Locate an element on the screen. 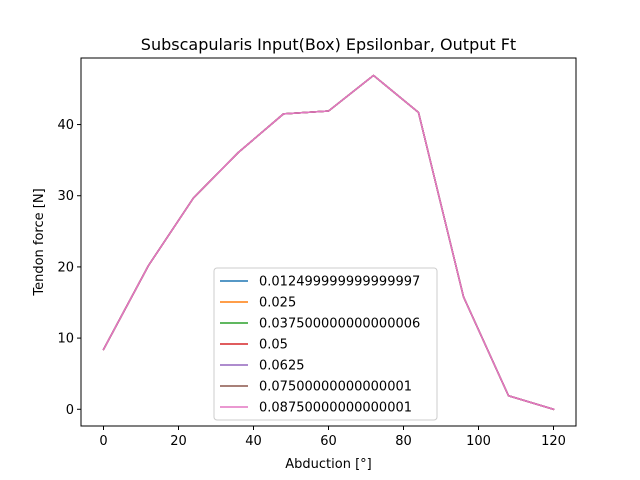 The height and width of the screenshot is (480, 640). x-axis-ticks: 0 20 40 60 80 100 120 is located at coordinates (332, 437).